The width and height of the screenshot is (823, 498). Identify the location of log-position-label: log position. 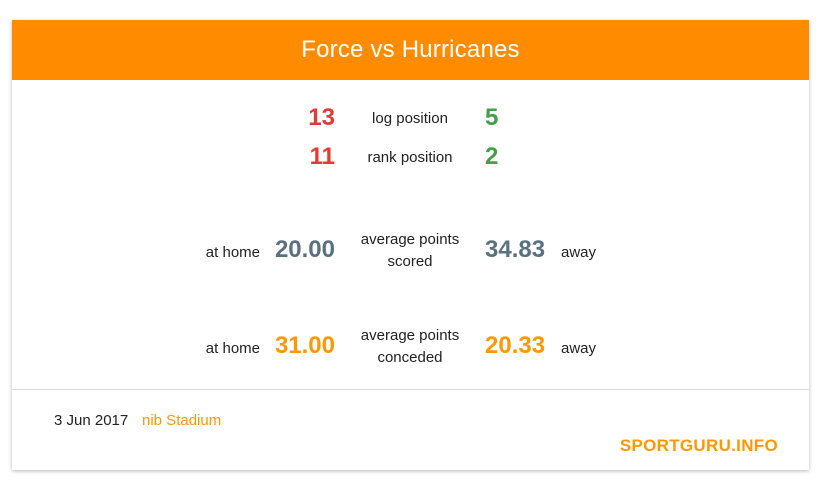
(410, 118).